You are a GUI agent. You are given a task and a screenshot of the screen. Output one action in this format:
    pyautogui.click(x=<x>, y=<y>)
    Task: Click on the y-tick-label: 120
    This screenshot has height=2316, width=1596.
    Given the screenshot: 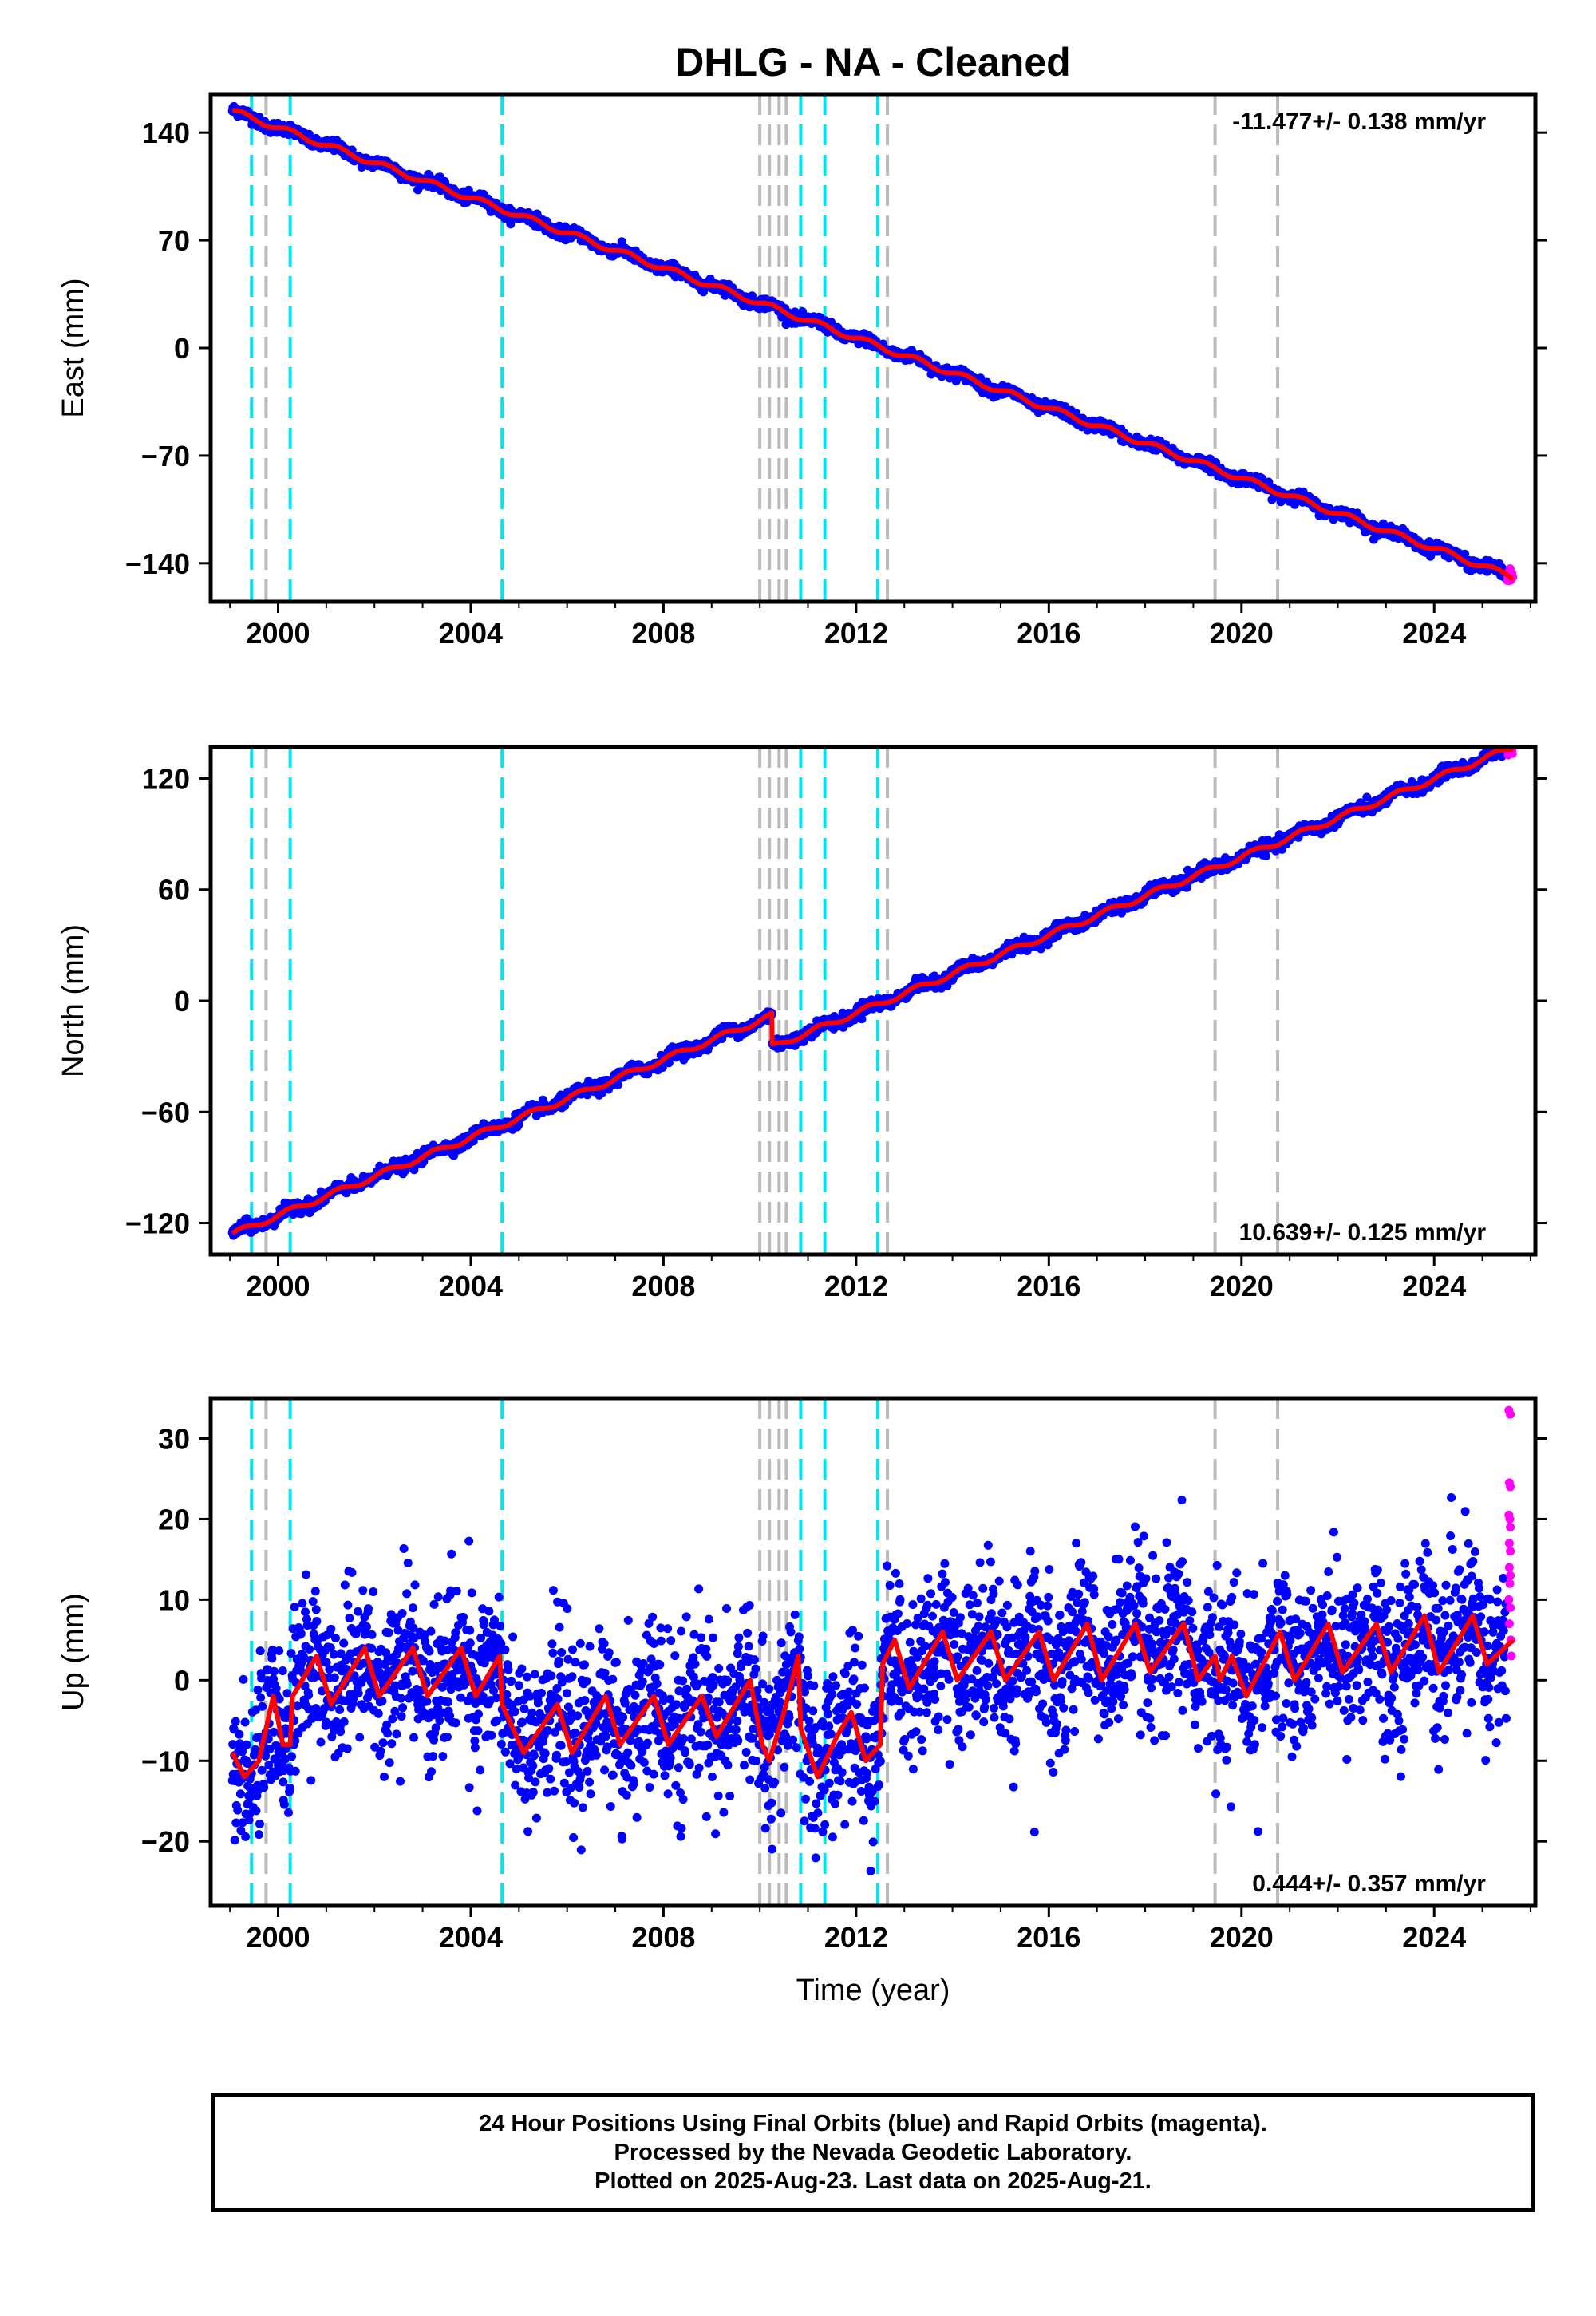 What is the action you would take?
    pyautogui.click(x=166, y=778)
    